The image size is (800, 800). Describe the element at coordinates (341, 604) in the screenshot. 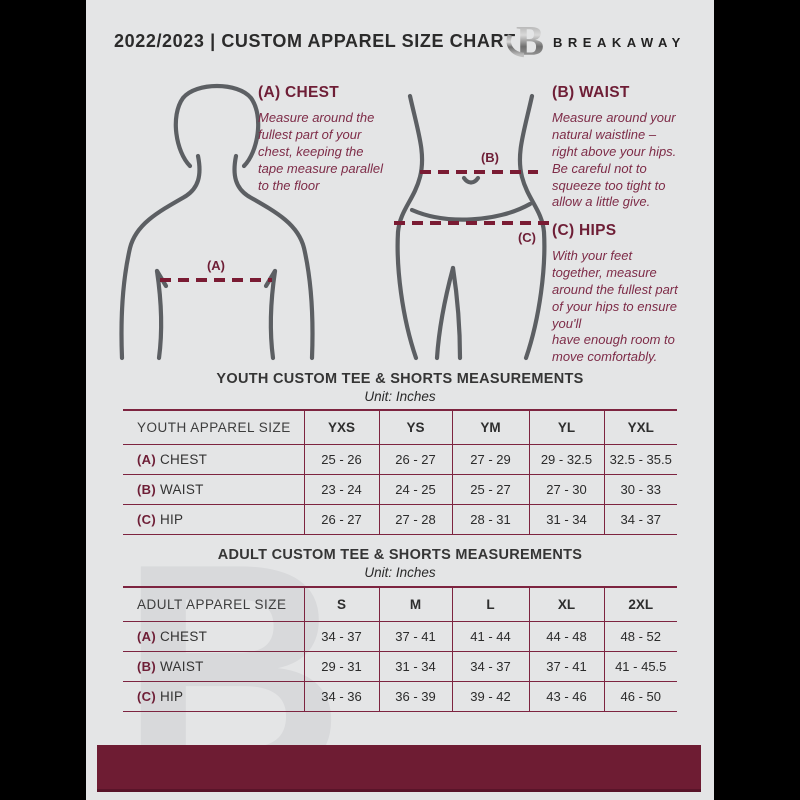

I see `size-label: S` at that location.